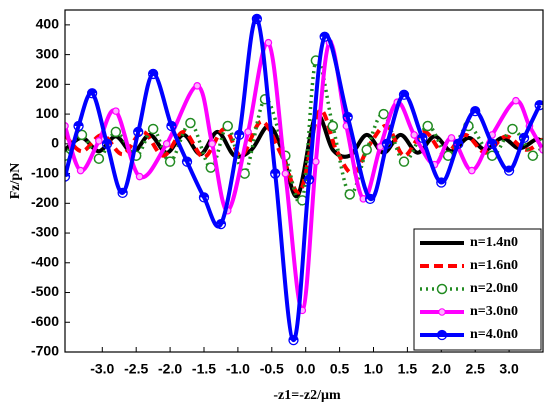 The width and height of the screenshot is (550, 413). What do you see at coordinates (45, 261) in the screenshot?
I see `y-tick-label: -400` at bounding box center [45, 261].